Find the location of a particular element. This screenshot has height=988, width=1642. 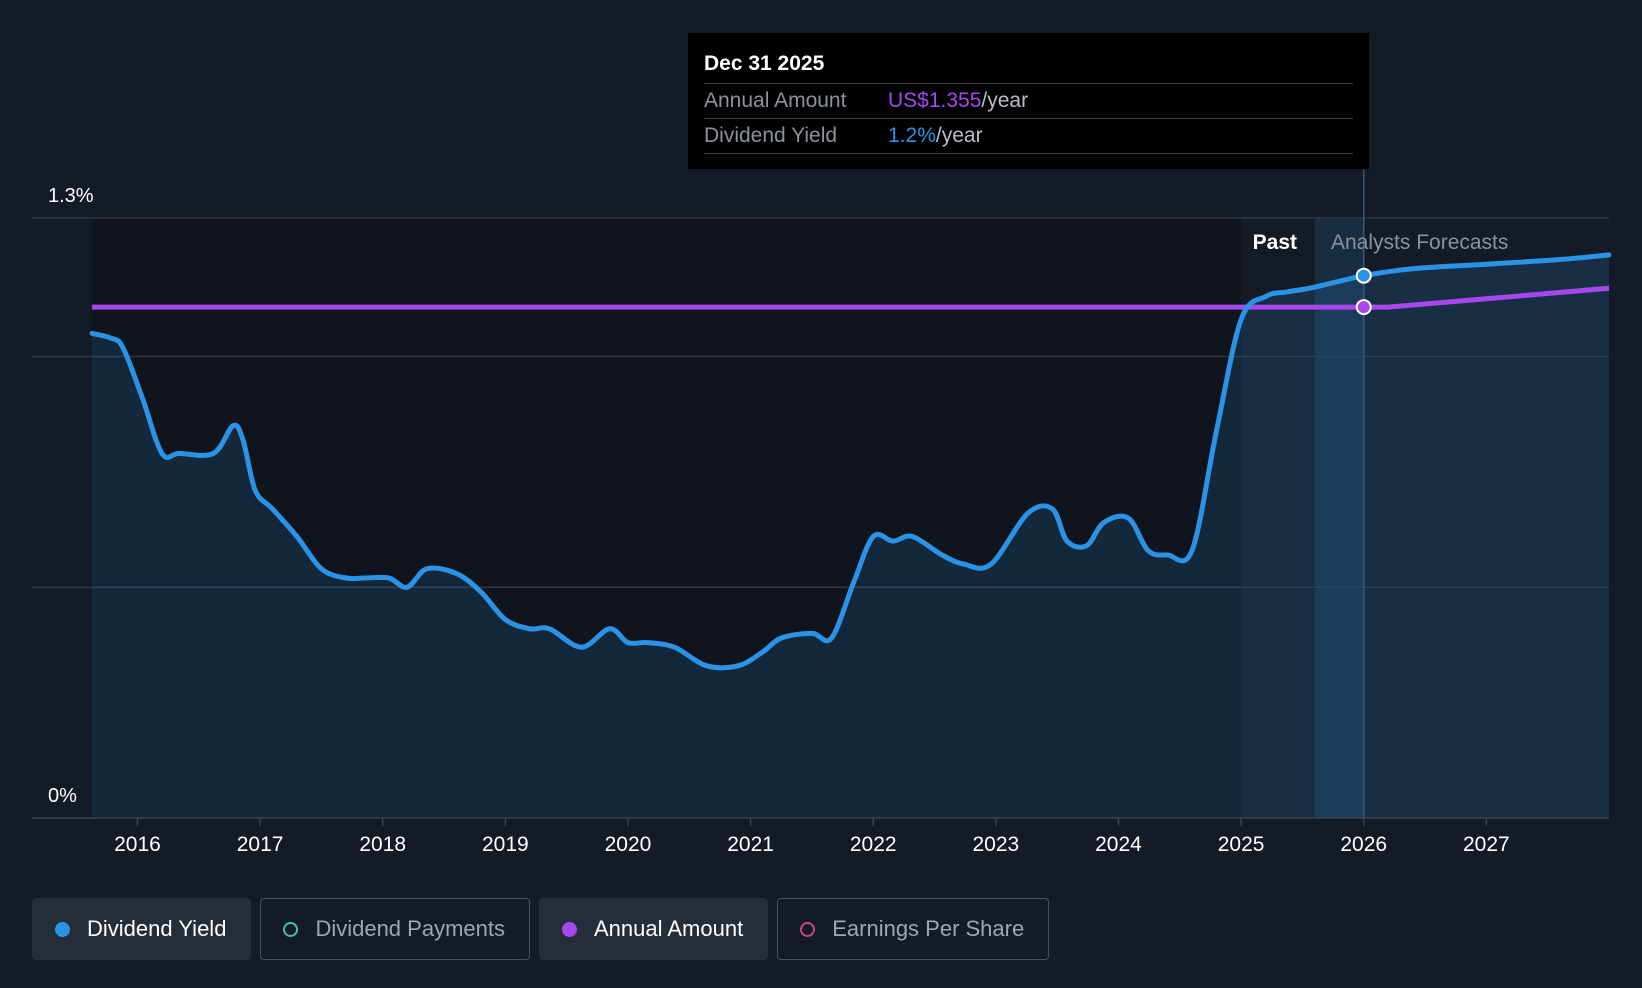

x-tick-label-2024: 2024 is located at coordinates (1118, 844).